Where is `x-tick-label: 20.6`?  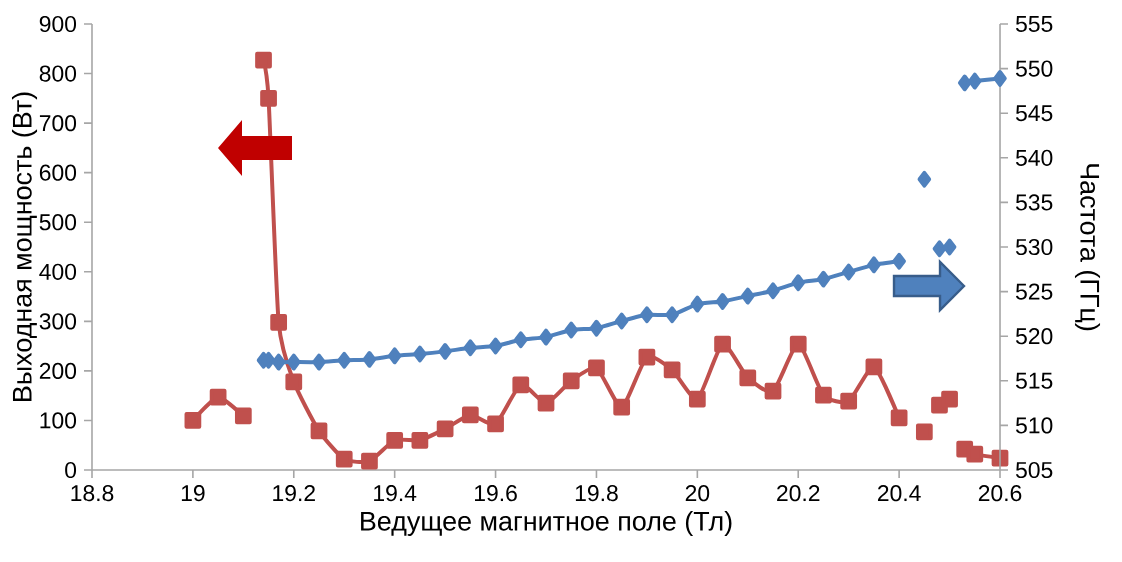
x-tick-label: 20.6 is located at coordinates (1000, 493).